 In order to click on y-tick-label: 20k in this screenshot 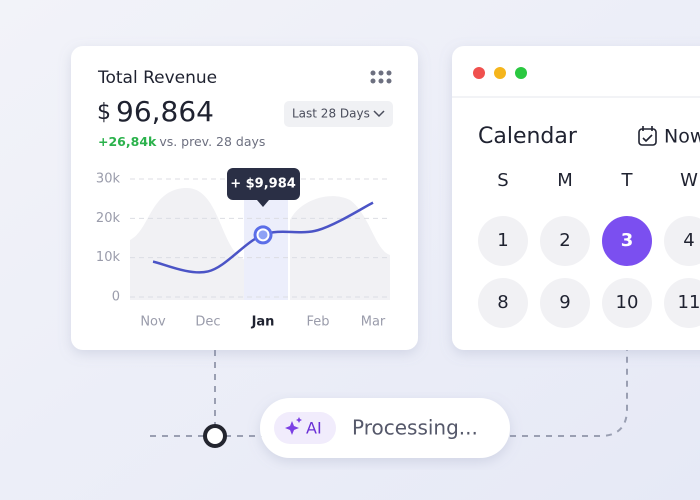, I will do `click(108, 218)`.